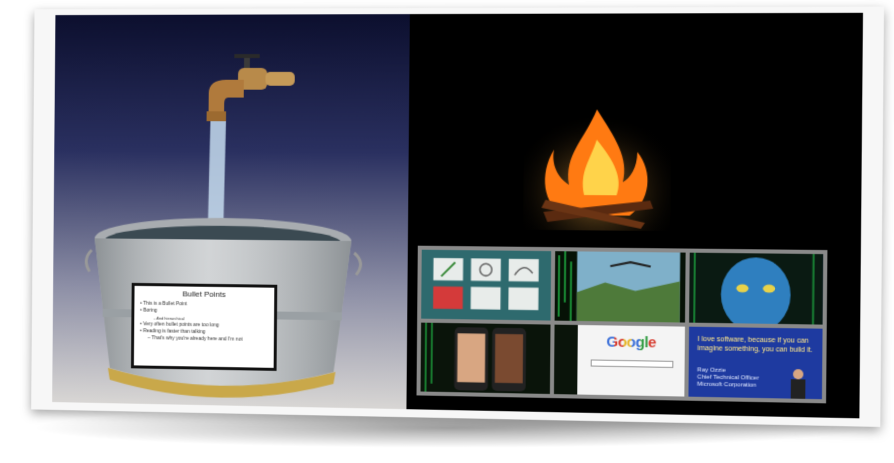  Describe the element at coordinates (251, 87) in the screenshot. I see `faucet-icon` at that location.